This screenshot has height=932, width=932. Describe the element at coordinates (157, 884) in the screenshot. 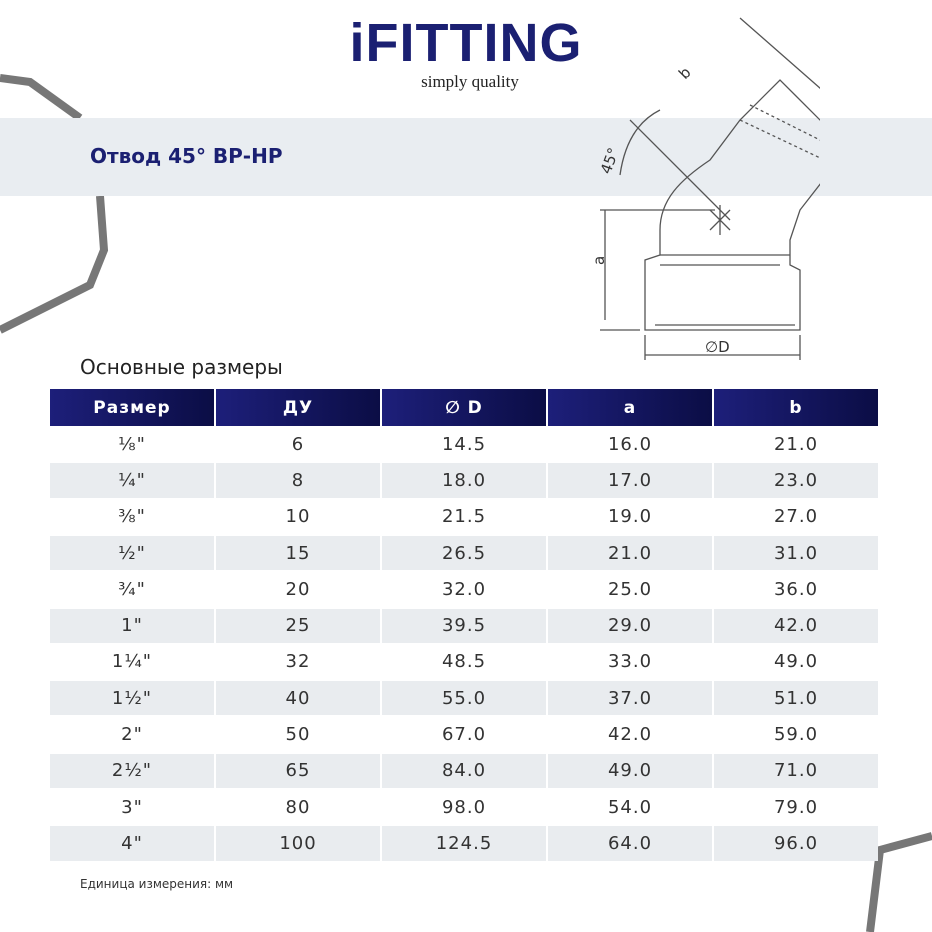

I see `footnote: Единица измерения: мм` at that location.